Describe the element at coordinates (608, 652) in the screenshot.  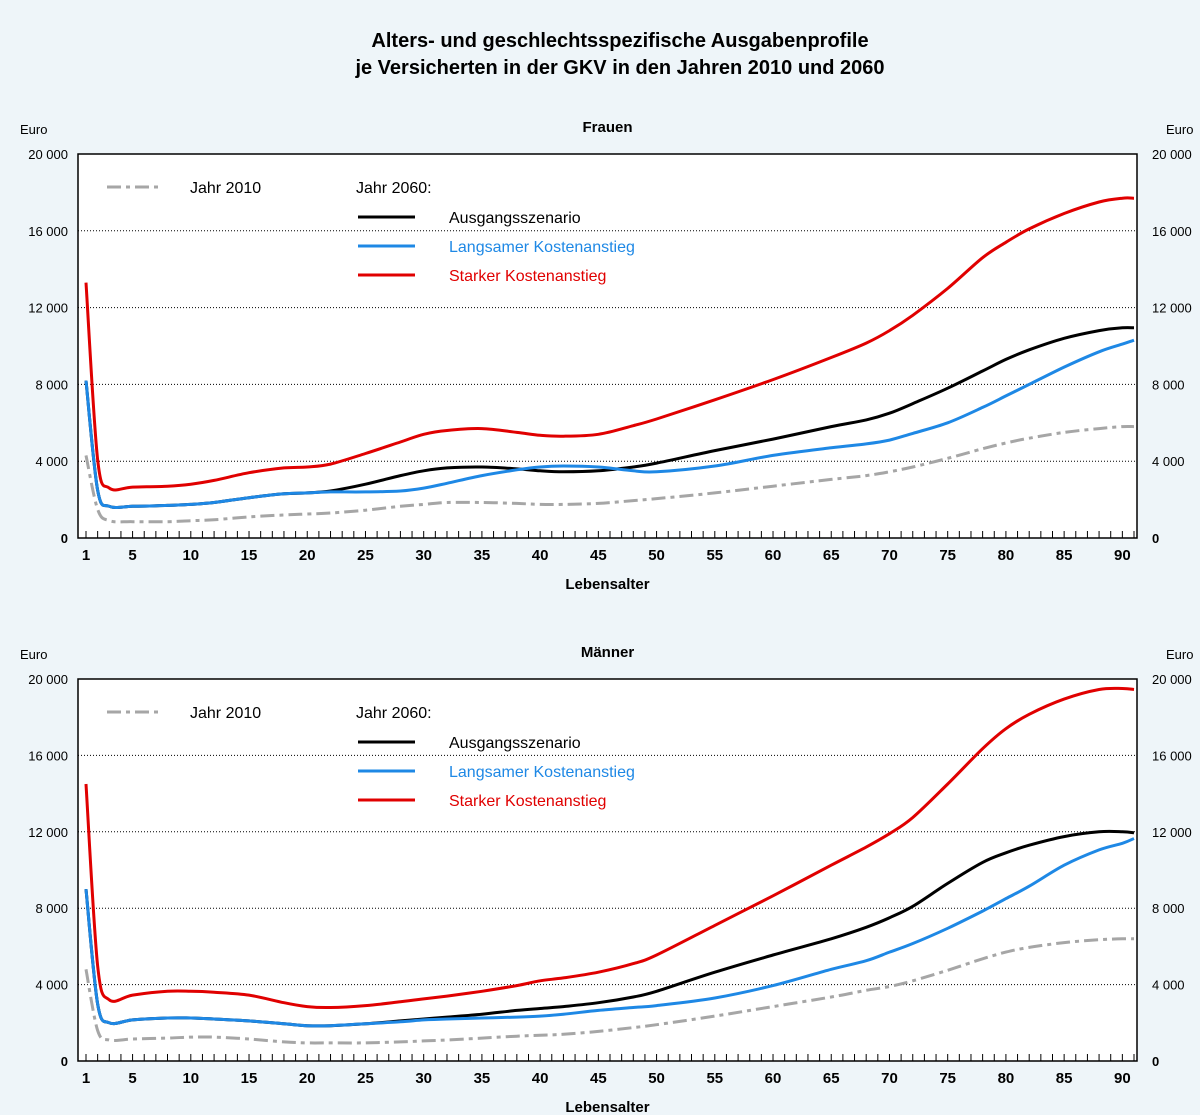
I see `panel-title: Männer` at that location.